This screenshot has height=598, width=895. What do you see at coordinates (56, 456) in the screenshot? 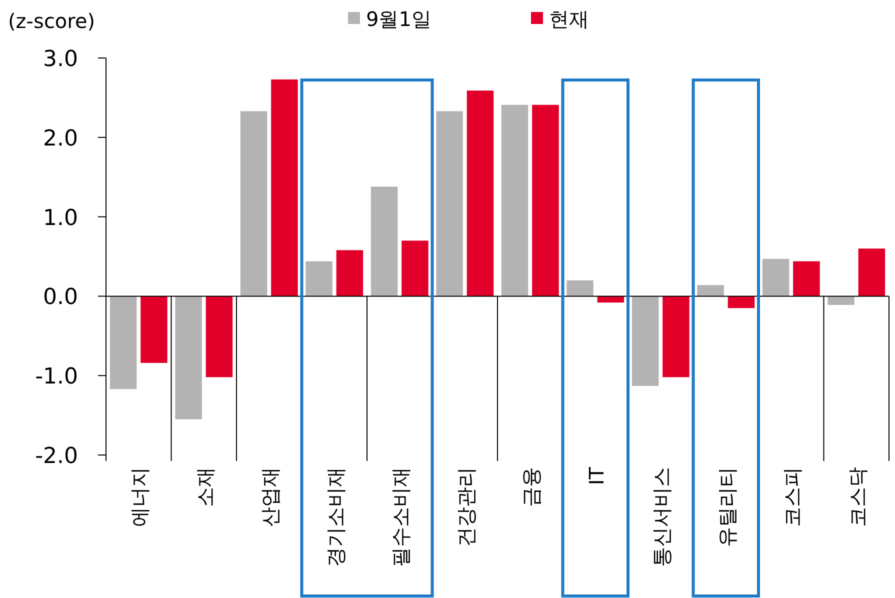
I see `y-tick-label: -2.0` at bounding box center [56, 456].